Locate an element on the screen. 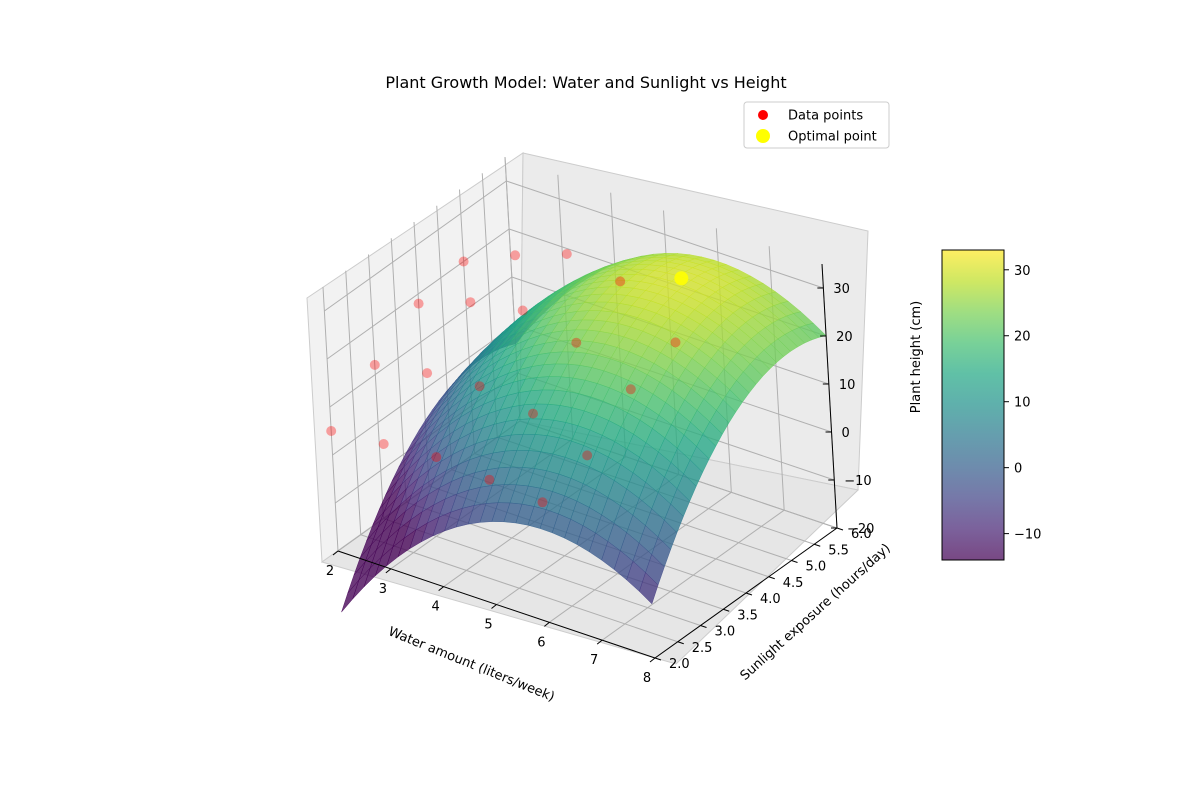  colorbar-frame is located at coordinates (973, 405).